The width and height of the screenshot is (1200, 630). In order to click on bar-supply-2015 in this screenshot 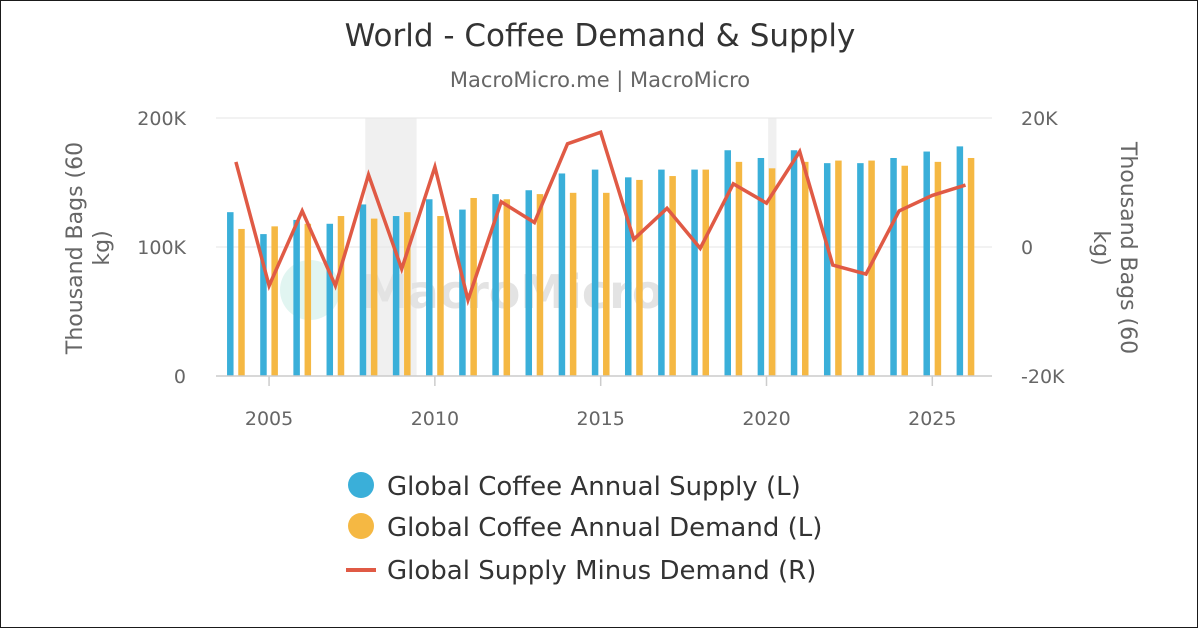, I will do `click(595, 272)`.